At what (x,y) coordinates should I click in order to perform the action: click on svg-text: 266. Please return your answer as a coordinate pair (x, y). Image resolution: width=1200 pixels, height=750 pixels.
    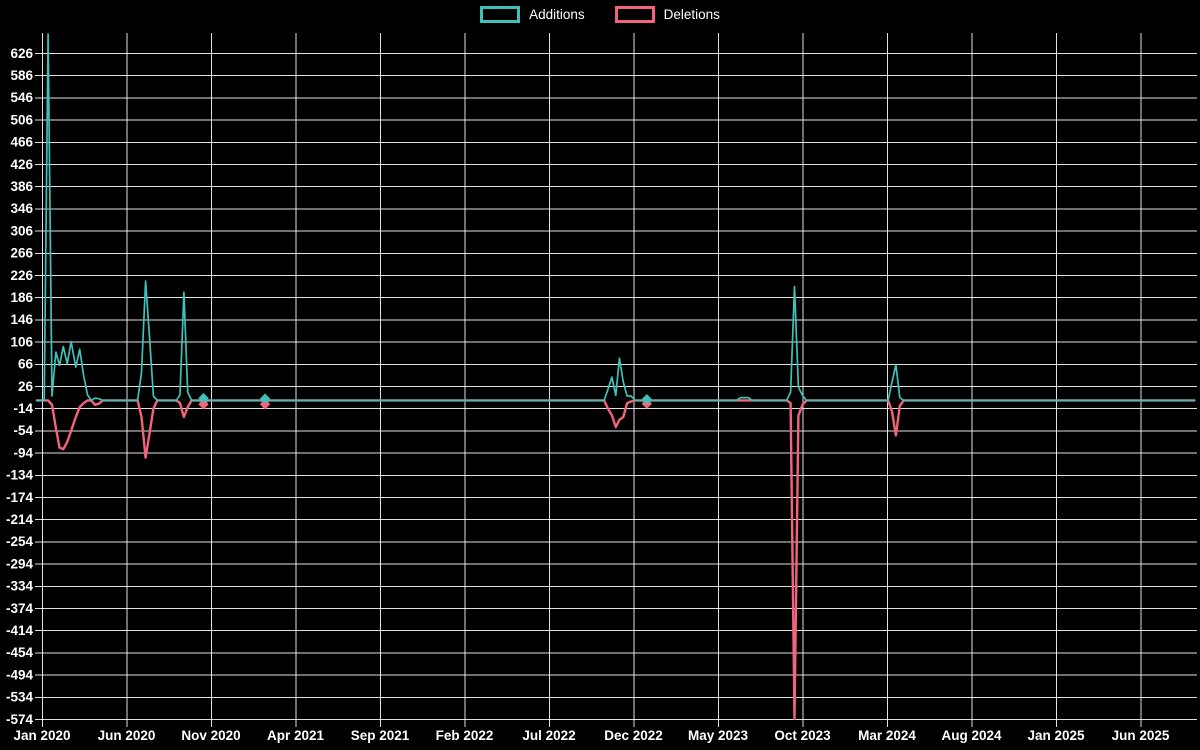
    Looking at the image, I should click on (21, 253).